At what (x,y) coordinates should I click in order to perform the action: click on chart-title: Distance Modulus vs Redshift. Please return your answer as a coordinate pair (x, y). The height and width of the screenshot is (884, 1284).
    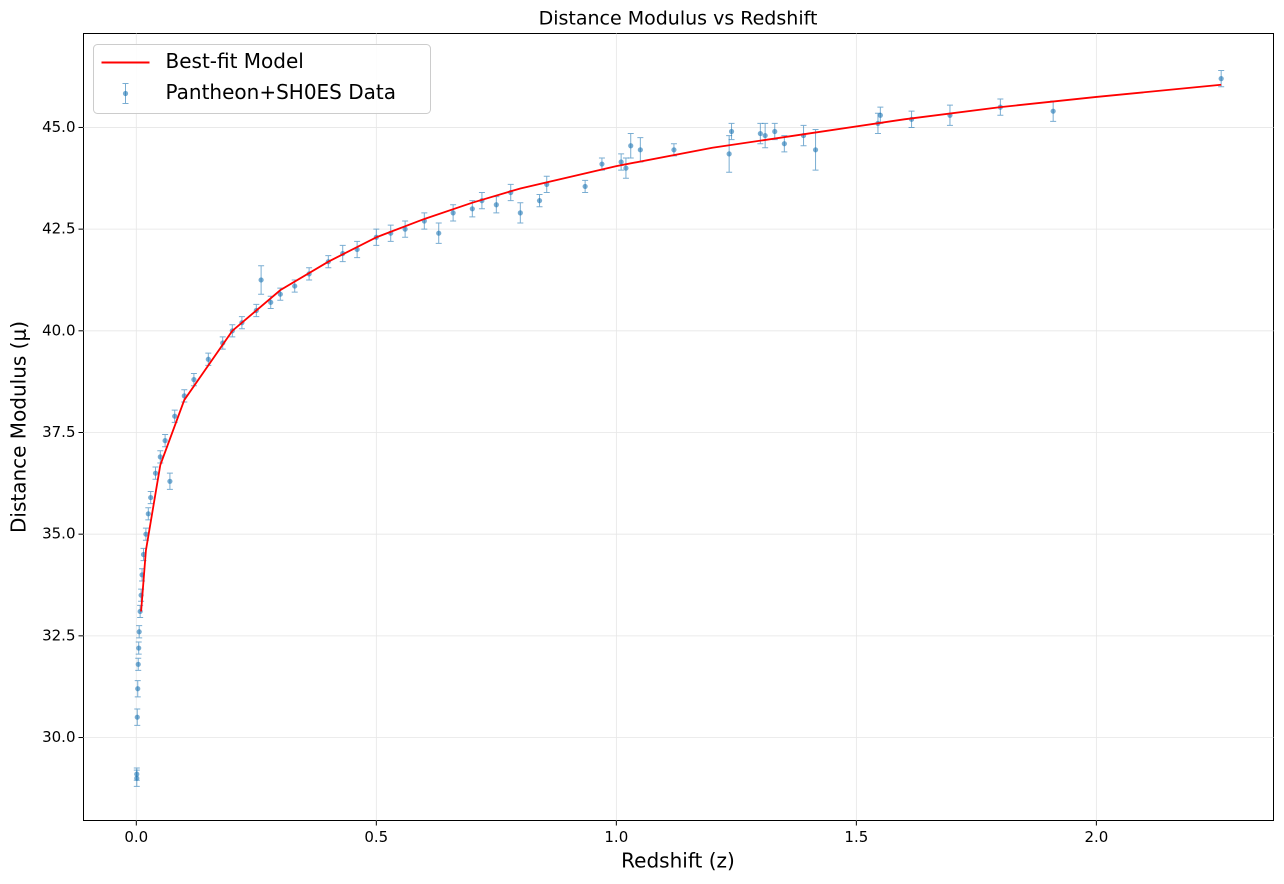
    Looking at the image, I should click on (678, 19).